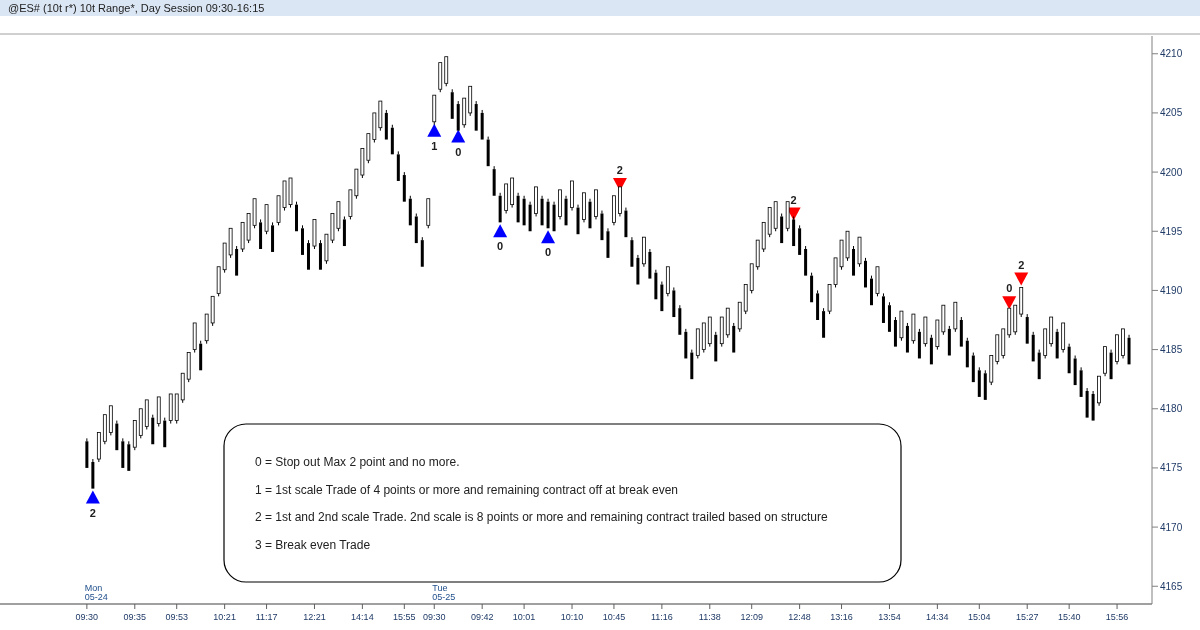 This screenshot has width=1200, height=630. Describe the element at coordinates (357, 462) in the screenshot. I see `annotation: 0 = Stop out Max 2 point and no more.` at that location.